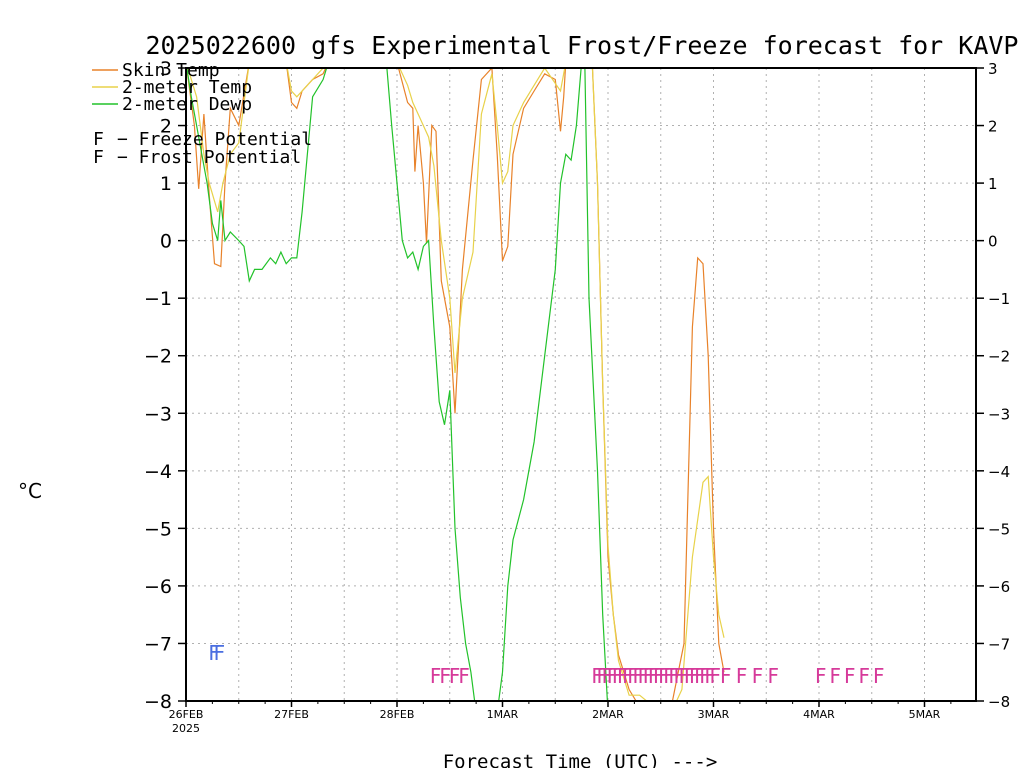 This screenshot has width=1024, height=768. I want to click on x-tick-label: 26FEB, so click(186, 714).